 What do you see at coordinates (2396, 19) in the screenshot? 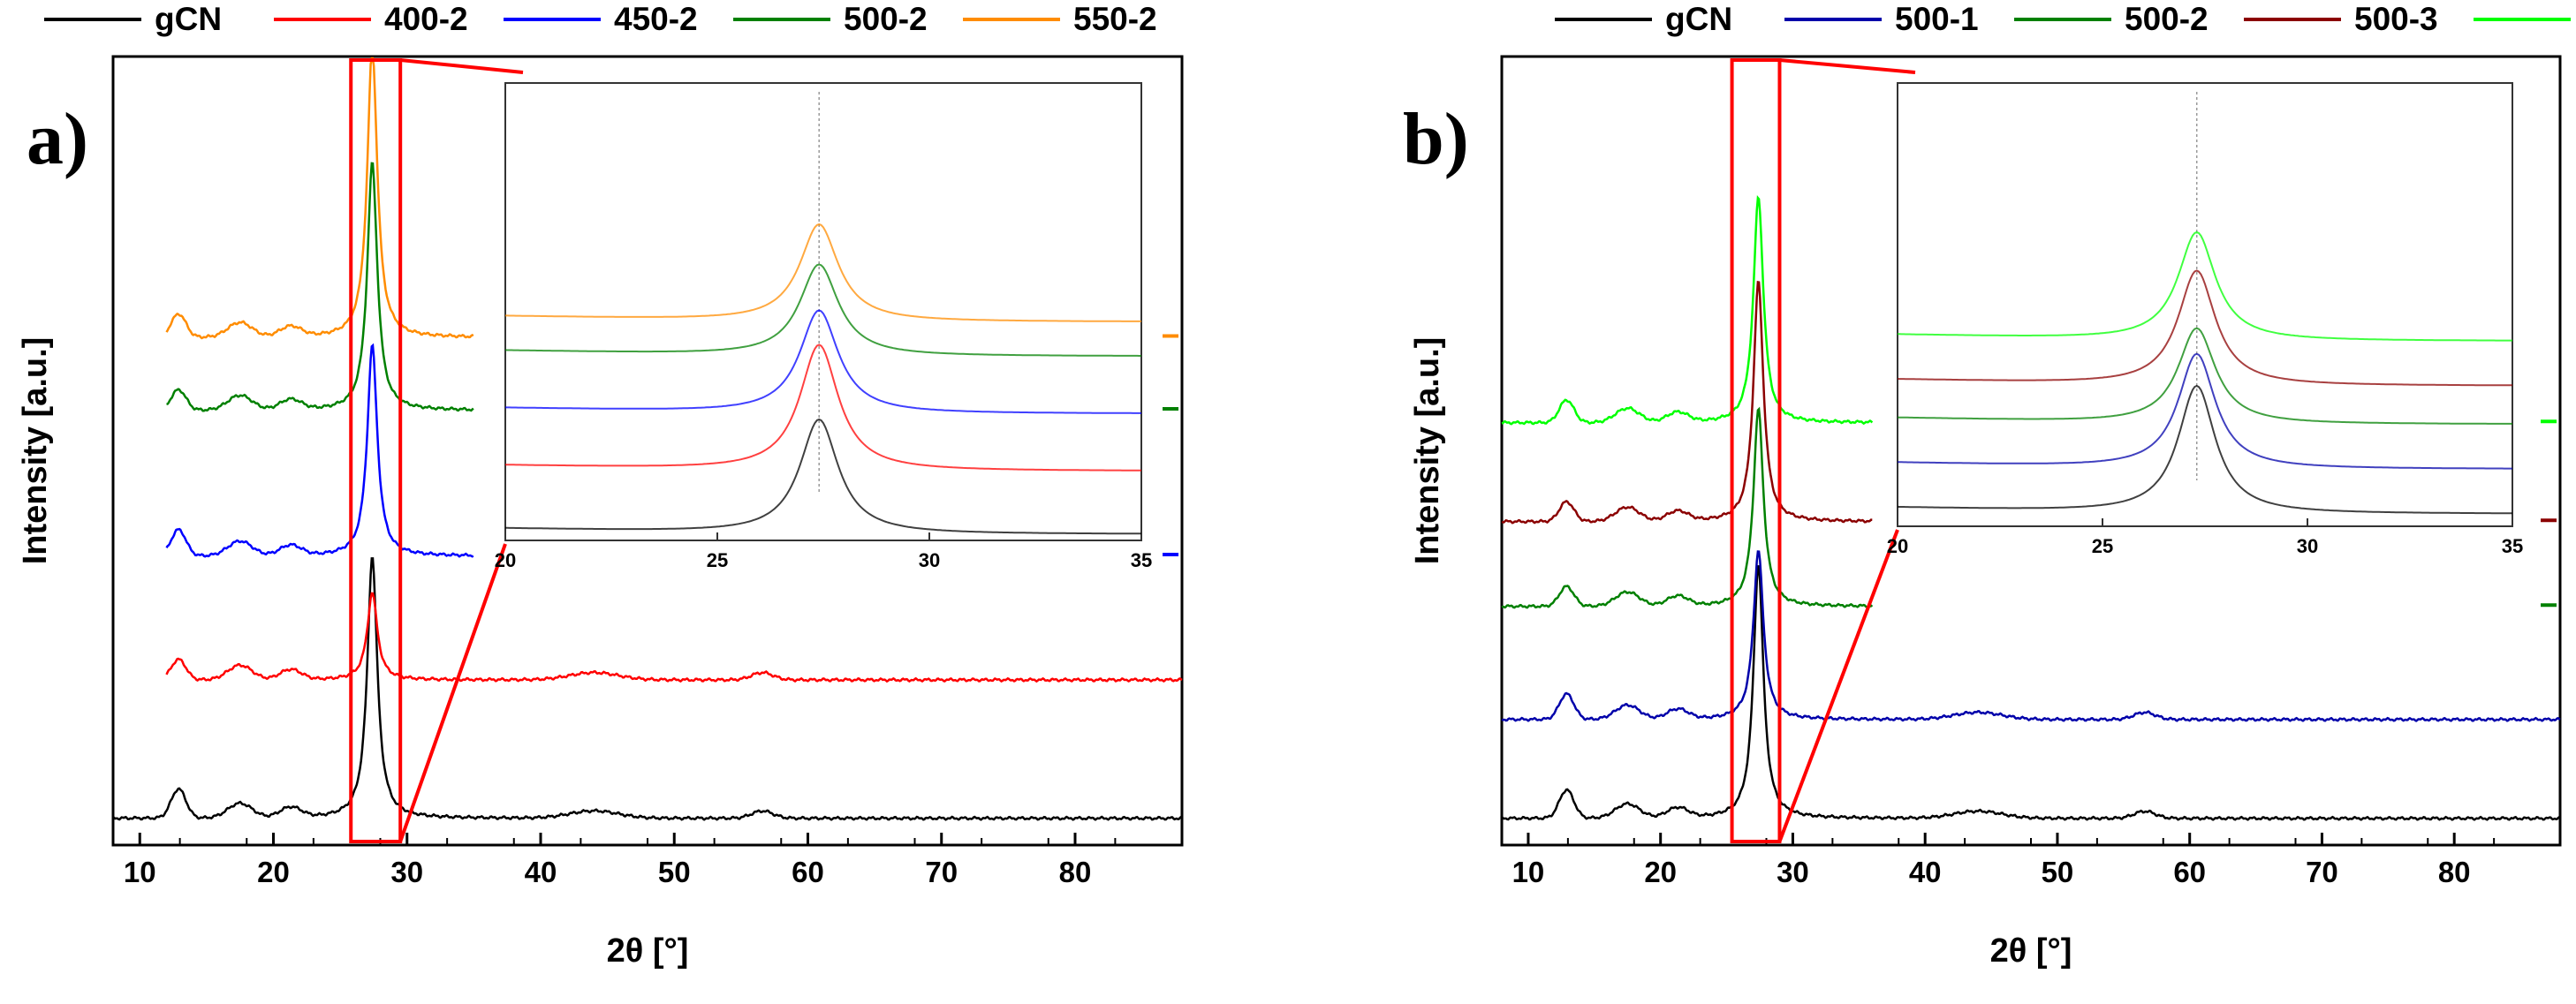
I see `legend-label: 500-3` at bounding box center [2396, 19].